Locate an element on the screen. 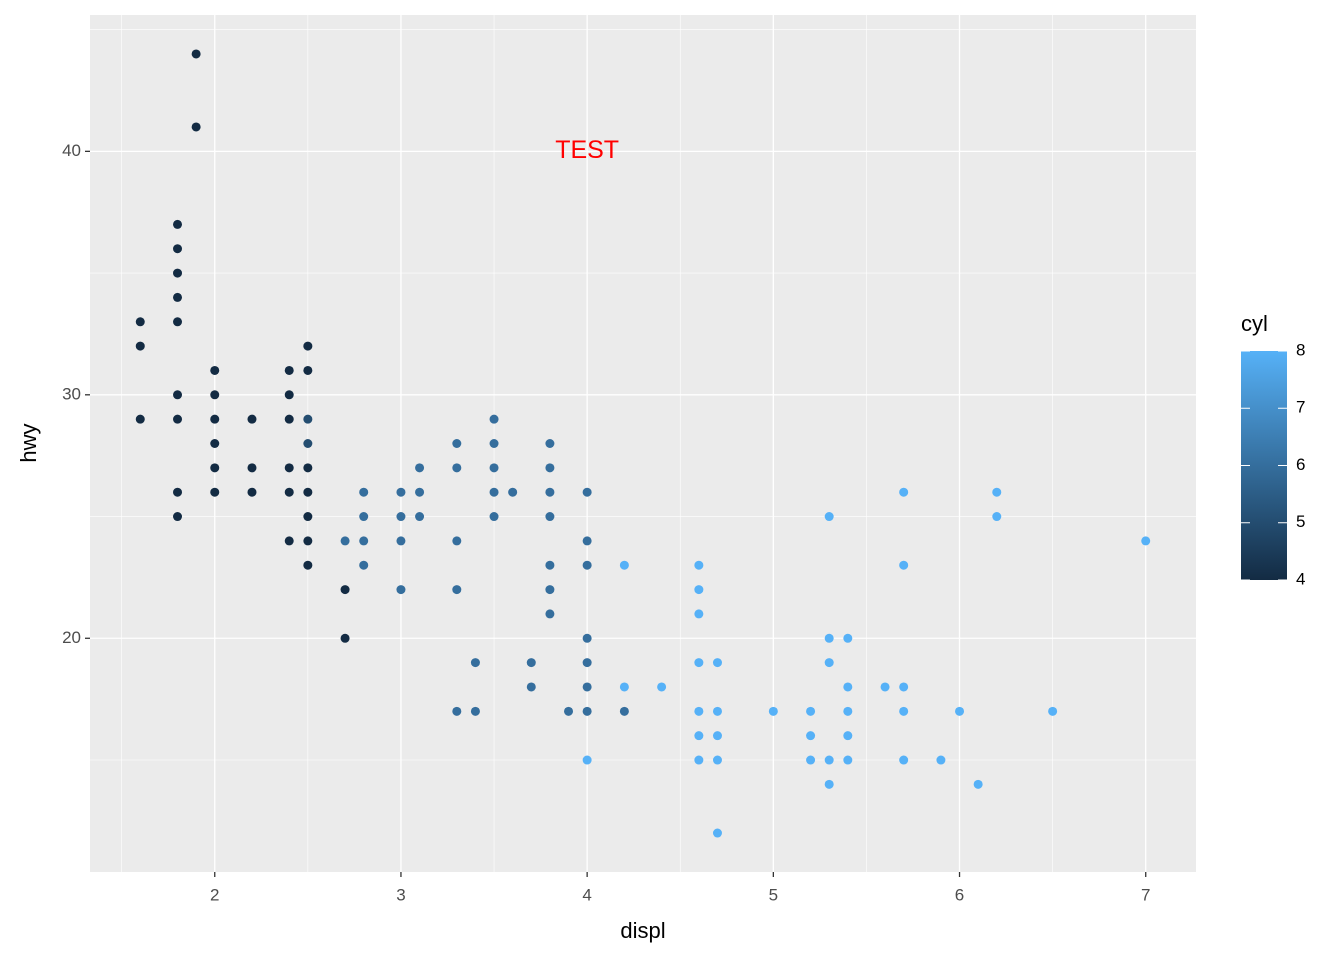 This screenshot has width=1344, height=960. y-tick-label: 20 is located at coordinates (71, 637).